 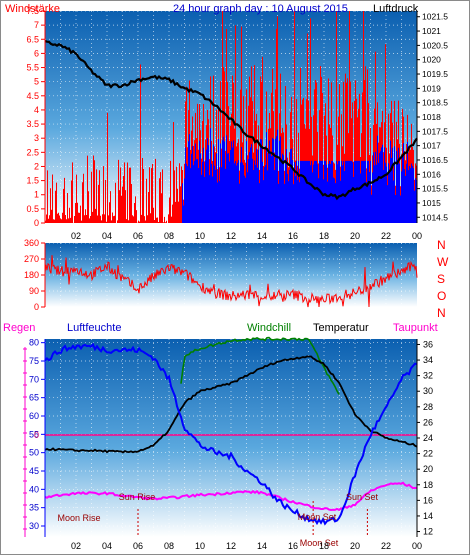 What do you see at coordinates (231, 281) in the screenshot?
I see `wind-direction-line` at bounding box center [231, 281].